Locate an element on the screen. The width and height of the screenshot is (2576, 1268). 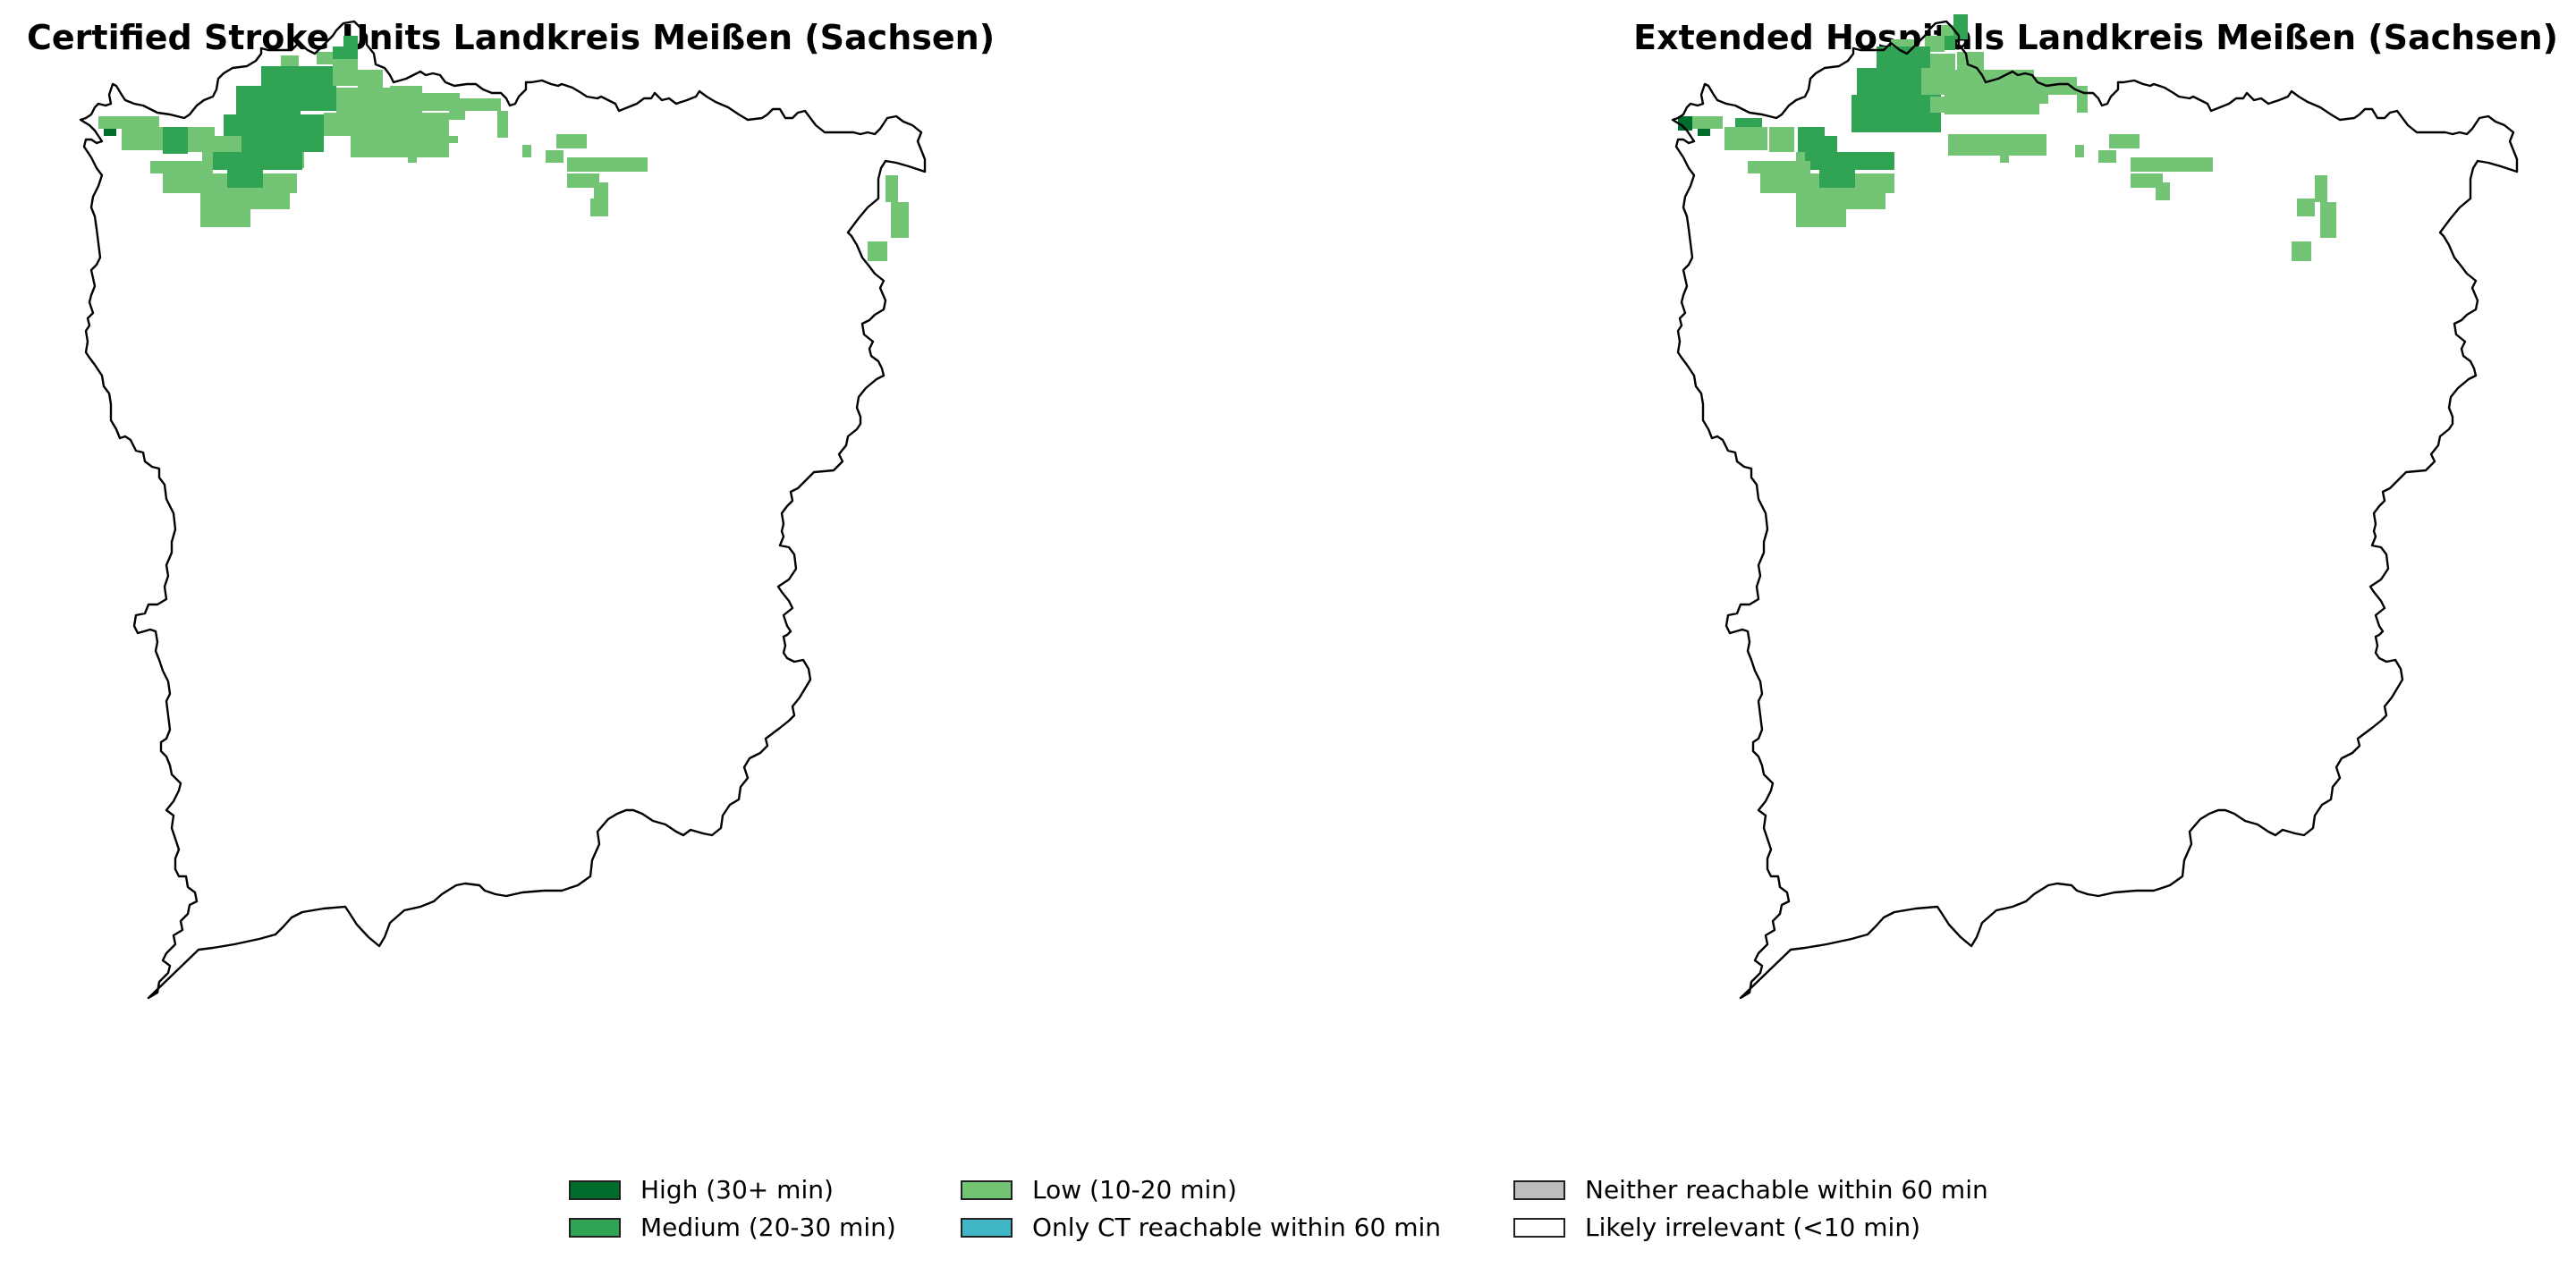
legend-label-high: High (30+ min) is located at coordinates (737, 1190).